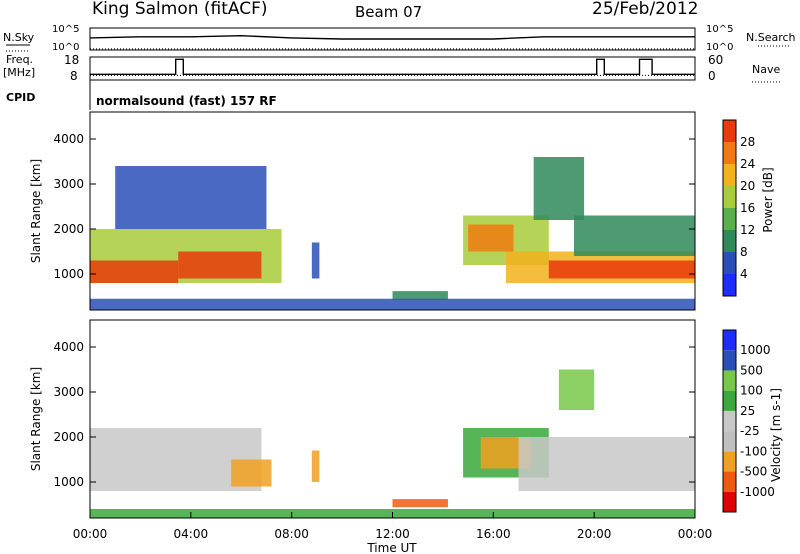  What do you see at coordinates (753, 472) in the screenshot?
I see `colorbar-tick-label: -500` at bounding box center [753, 472].